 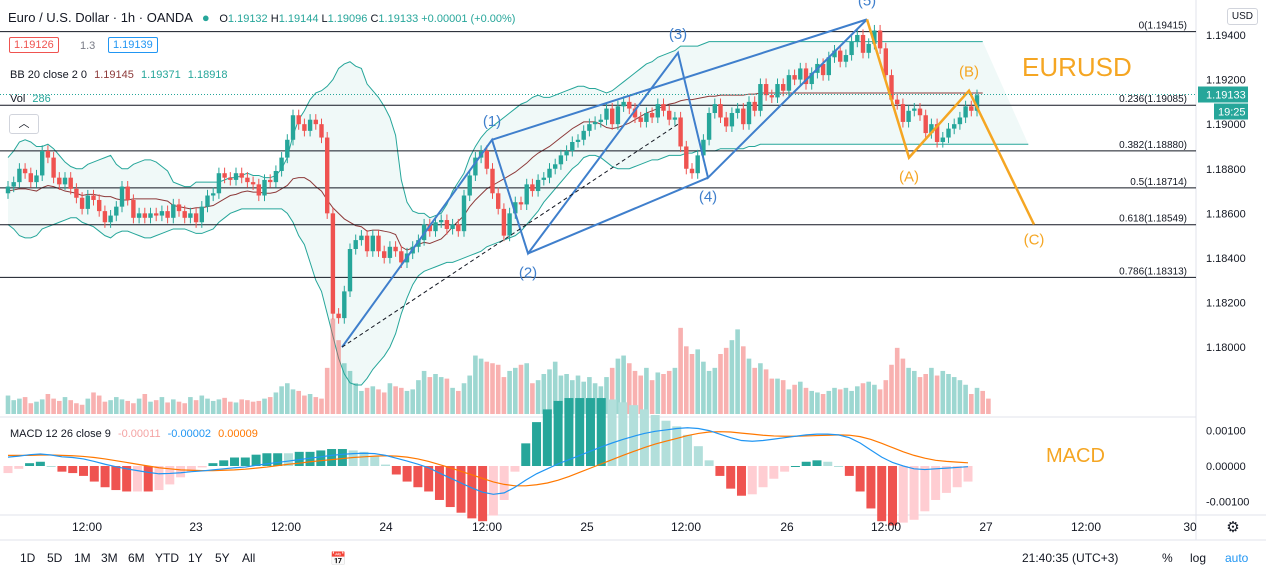 What do you see at coordinates (1077, 67) in the screenshot?
I see `eurusd-annotation: EURUSD` at bounding box center [1077, 67].